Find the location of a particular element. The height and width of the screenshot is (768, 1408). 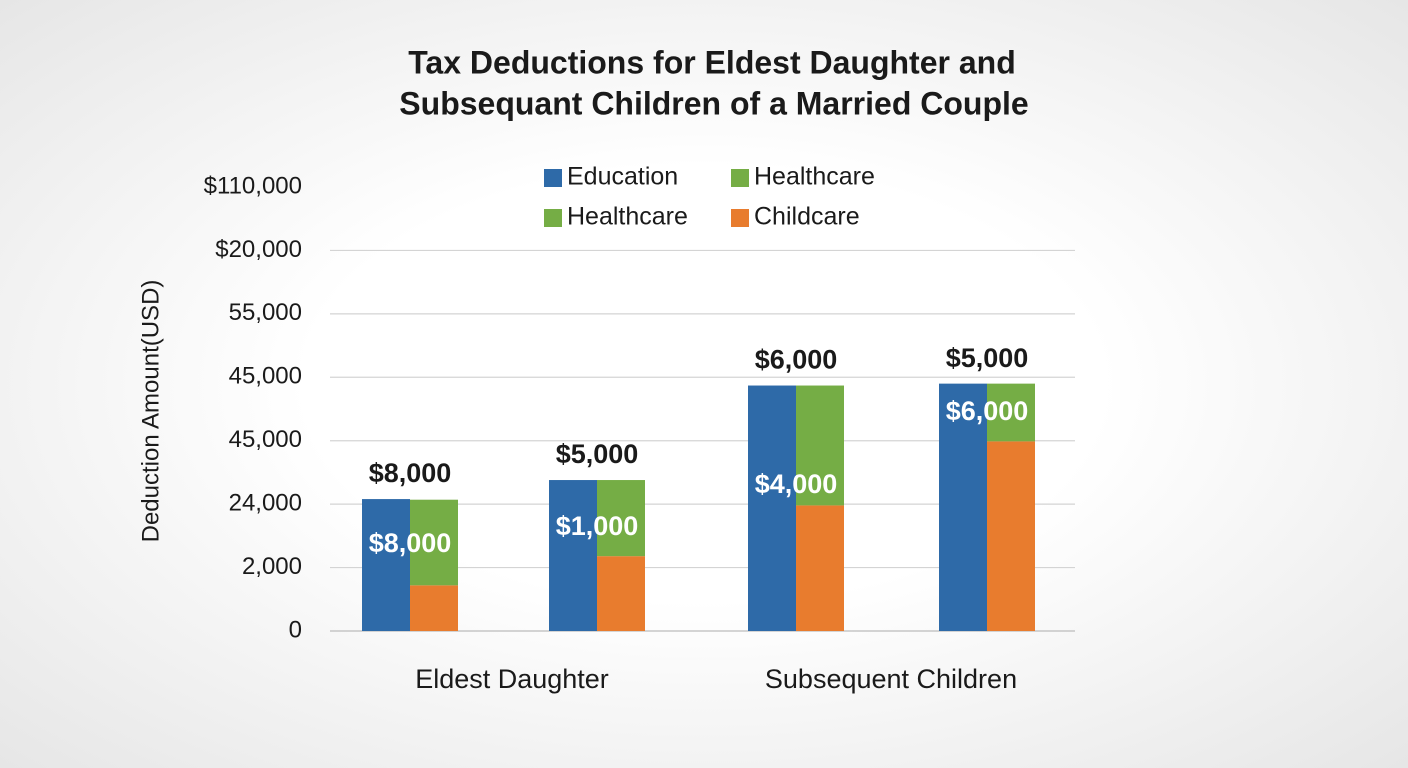

legend-label: Education is located at coordinates (622, 177).